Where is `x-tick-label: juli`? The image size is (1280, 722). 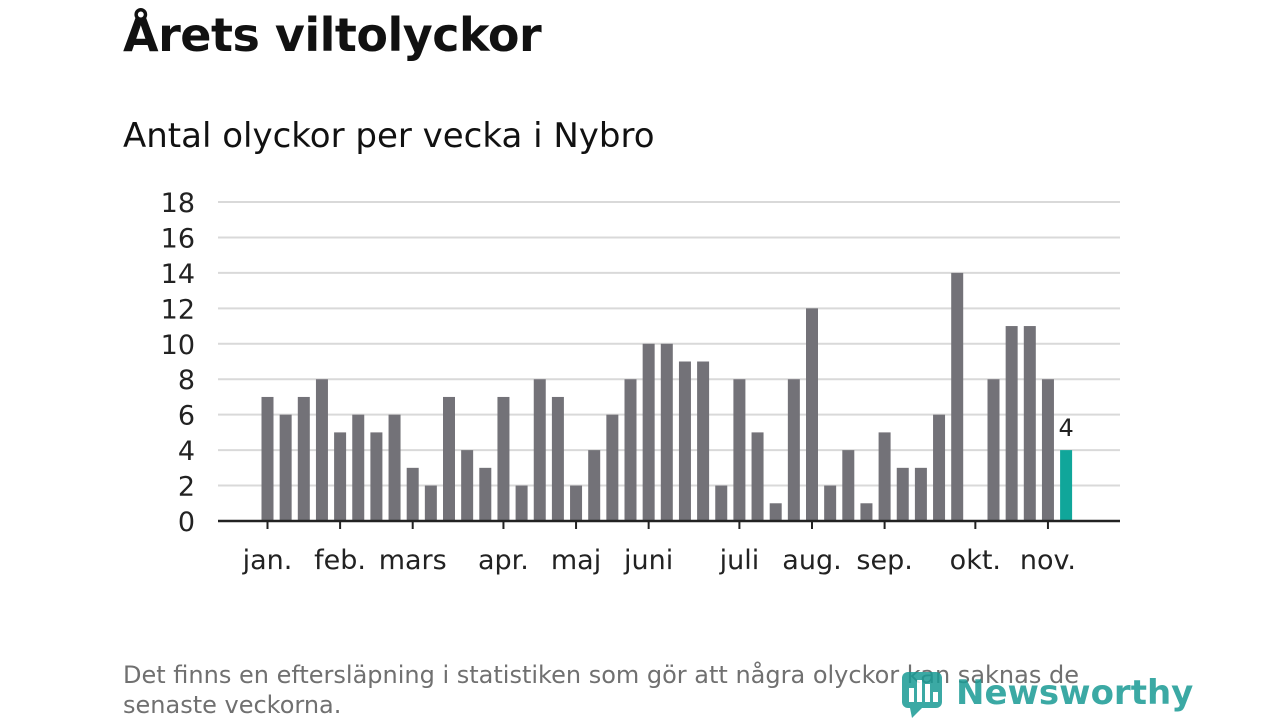
x-tick-label: juli is located at coordinates (739, 560).